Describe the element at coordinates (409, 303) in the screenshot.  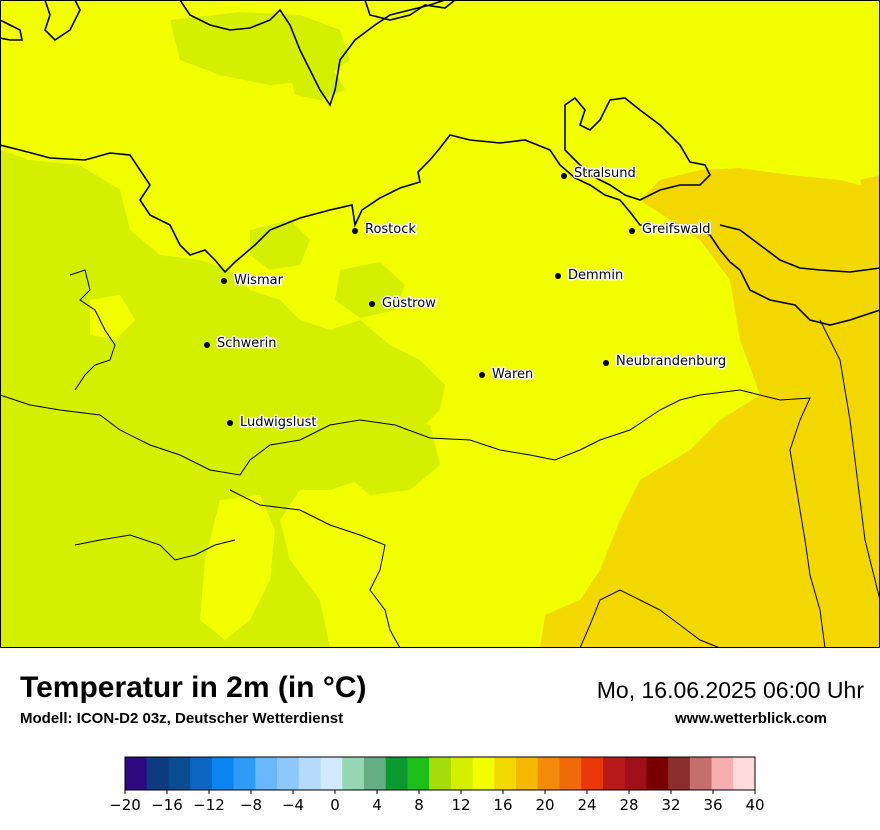
I see `city-label: Güstrow` at that location.